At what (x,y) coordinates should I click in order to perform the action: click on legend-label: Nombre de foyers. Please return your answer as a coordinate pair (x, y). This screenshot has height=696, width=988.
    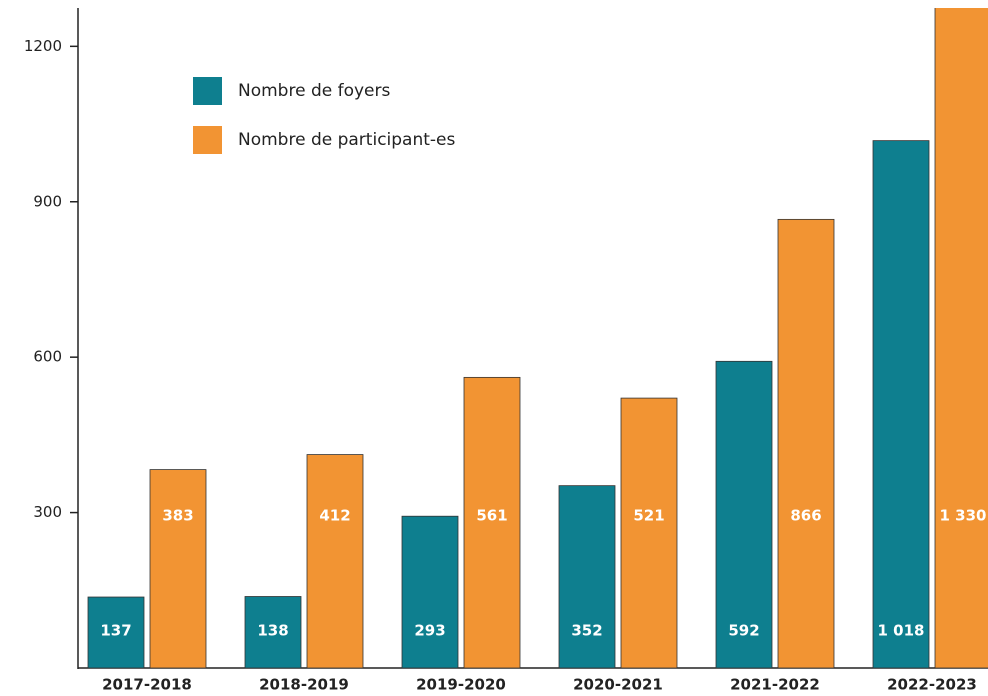
    Looking at the image, I should click on (314, 91).